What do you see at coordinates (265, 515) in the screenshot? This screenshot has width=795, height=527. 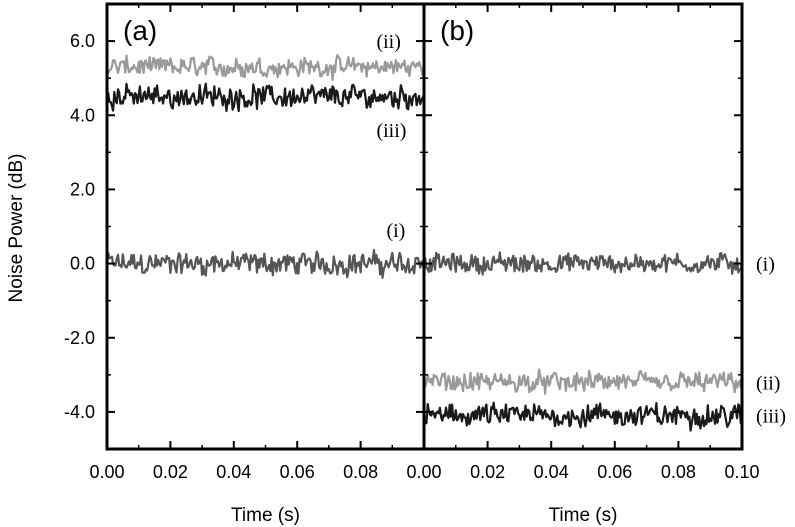 I see `x-axis-title-a: Time (s)` at bounding box center [265, 515].